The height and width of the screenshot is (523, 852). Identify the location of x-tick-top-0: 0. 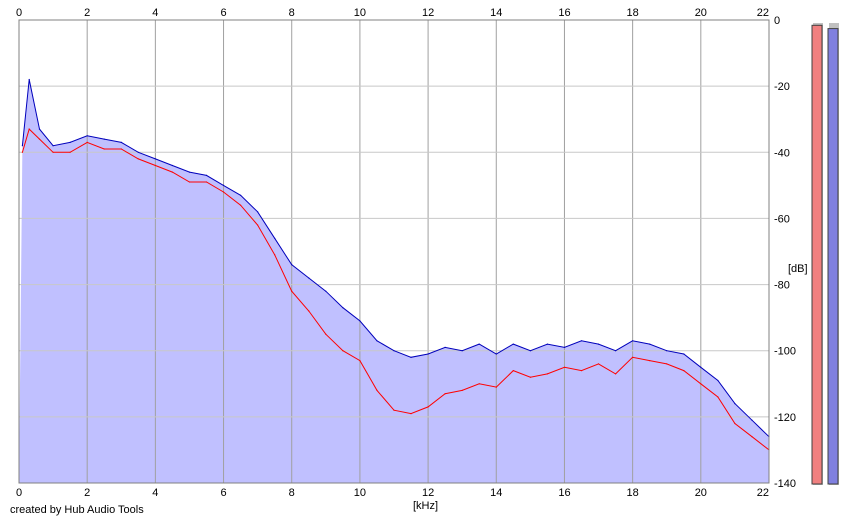
(19, 13).